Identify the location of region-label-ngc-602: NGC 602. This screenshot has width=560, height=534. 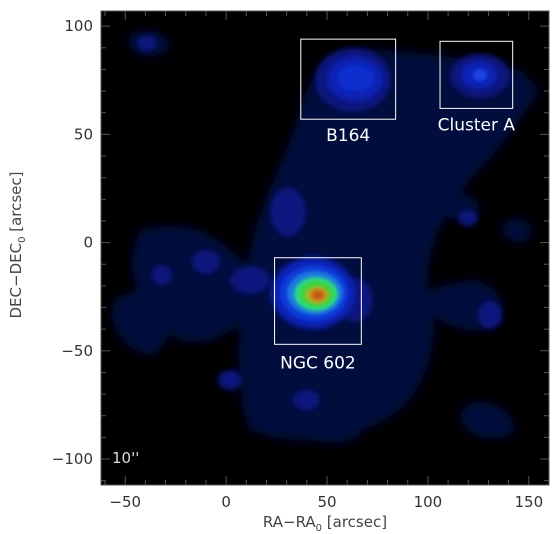
(318, 363).